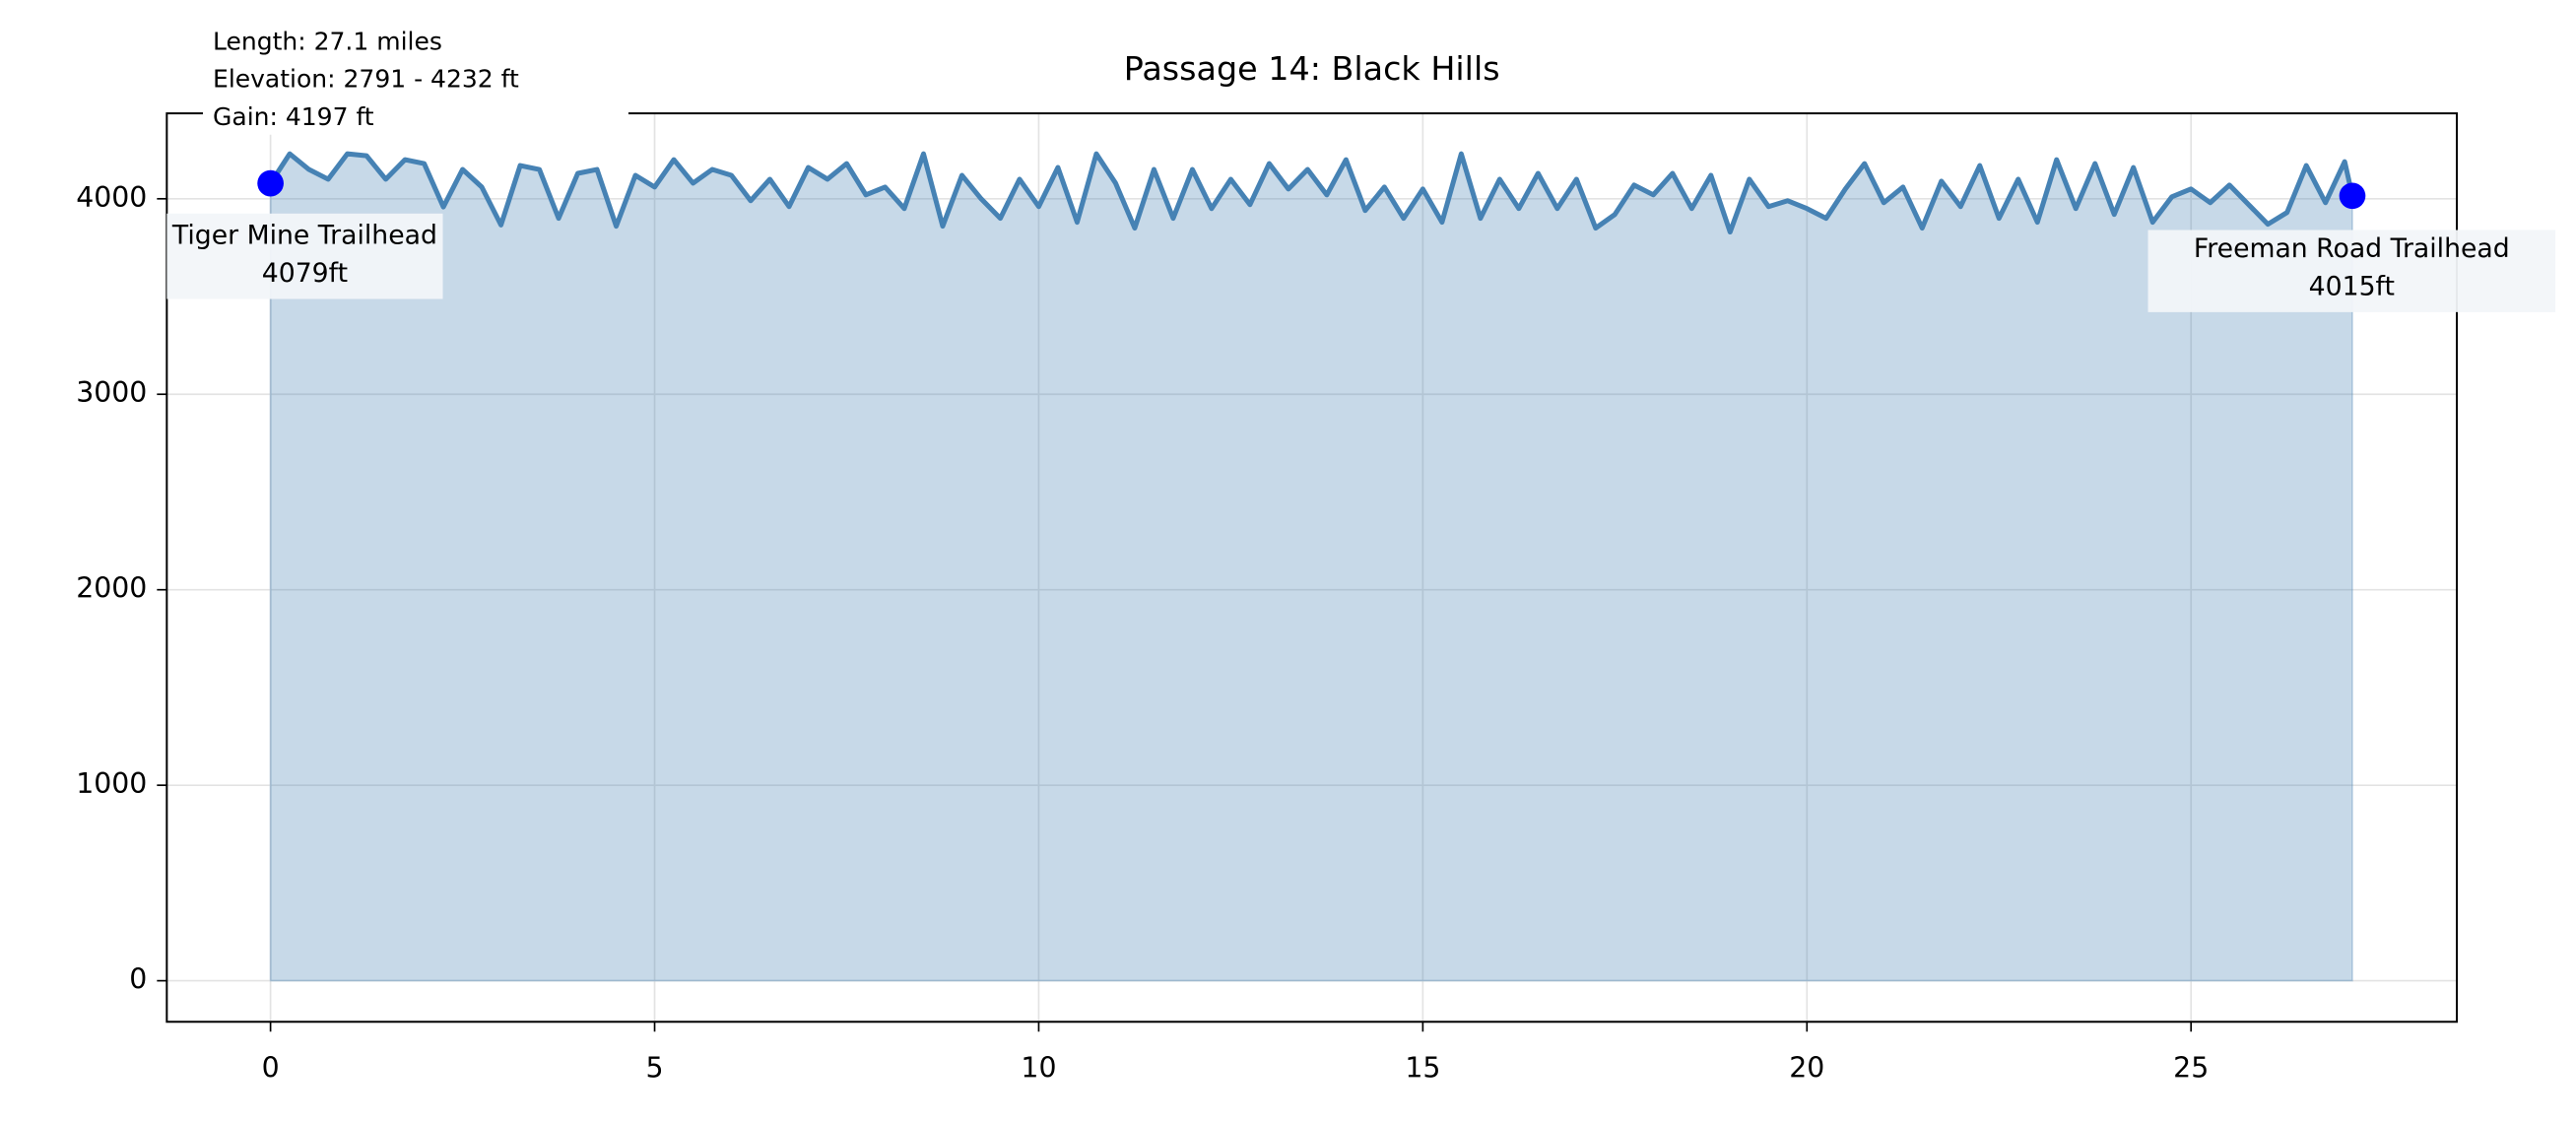 This screenshot has height=1122, width=2576. Describe the element at coordinates (1807, 1068) in the screenshot. I see `x-tick-label: 20` at that location.